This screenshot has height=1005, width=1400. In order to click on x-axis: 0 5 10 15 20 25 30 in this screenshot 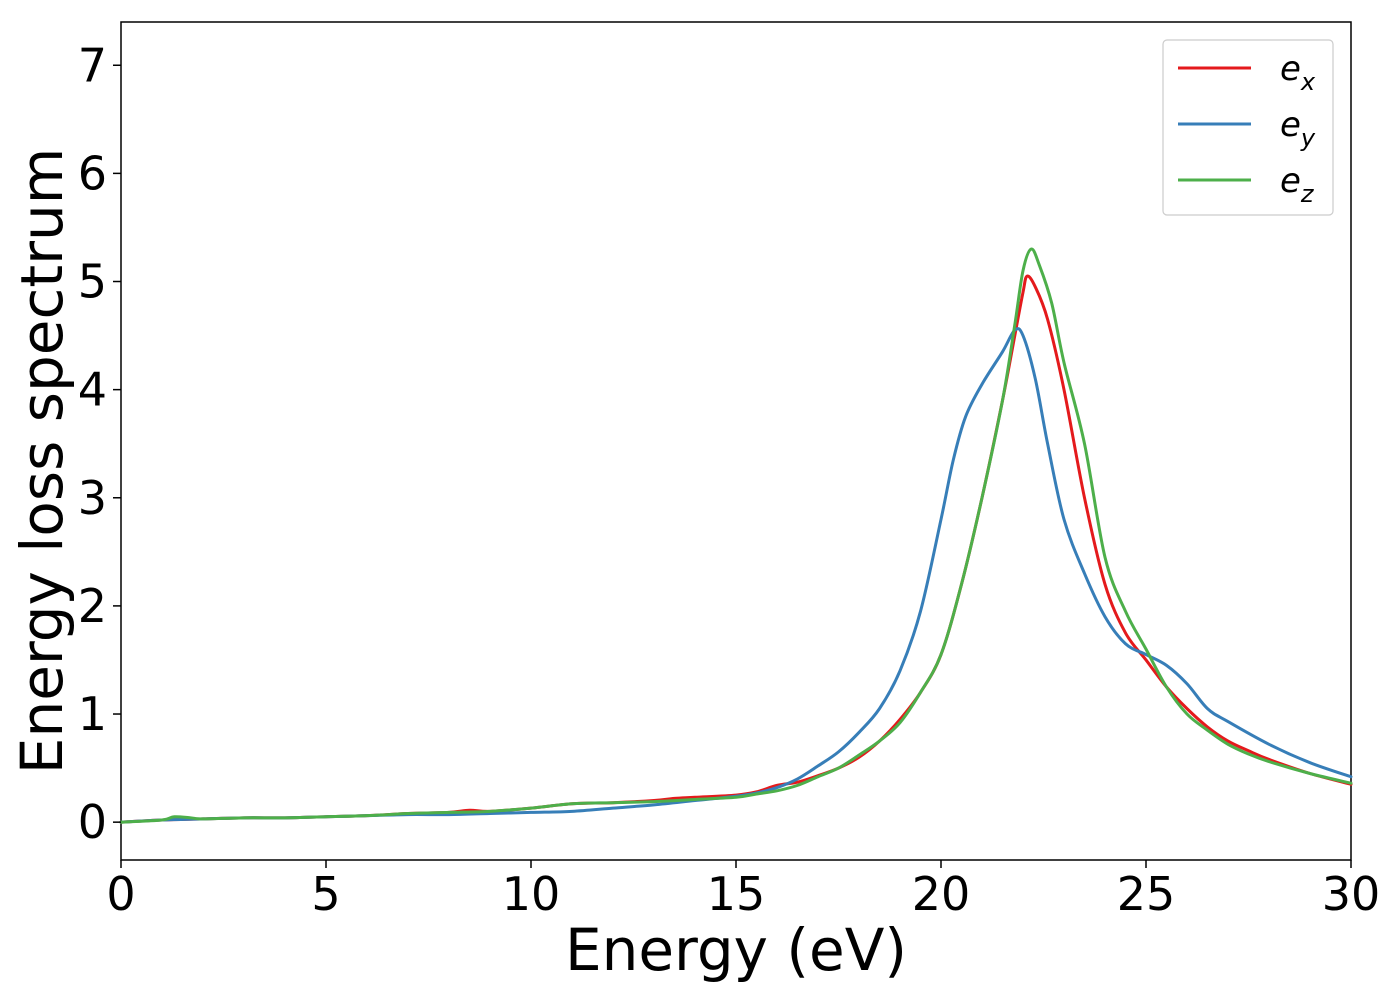, I will do `click(743, 890)`.